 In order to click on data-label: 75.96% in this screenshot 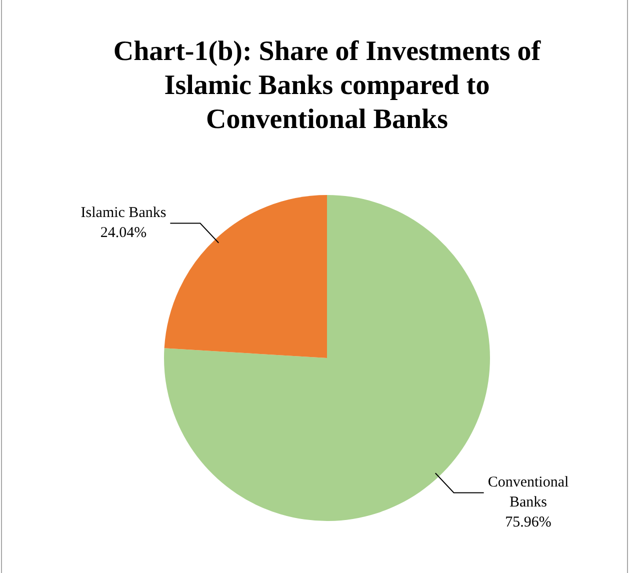, I will do `click(528, 522)`.